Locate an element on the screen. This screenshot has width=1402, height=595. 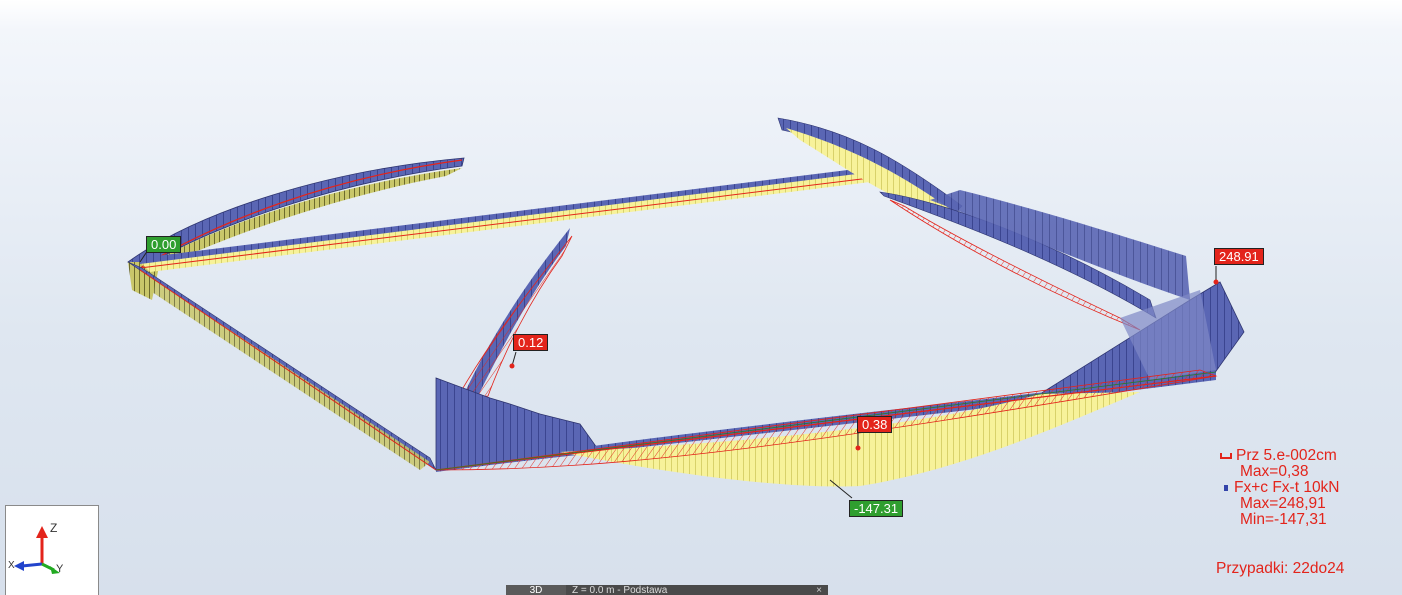
value-label-4: -147.31 is located at coordinates (876, 508).